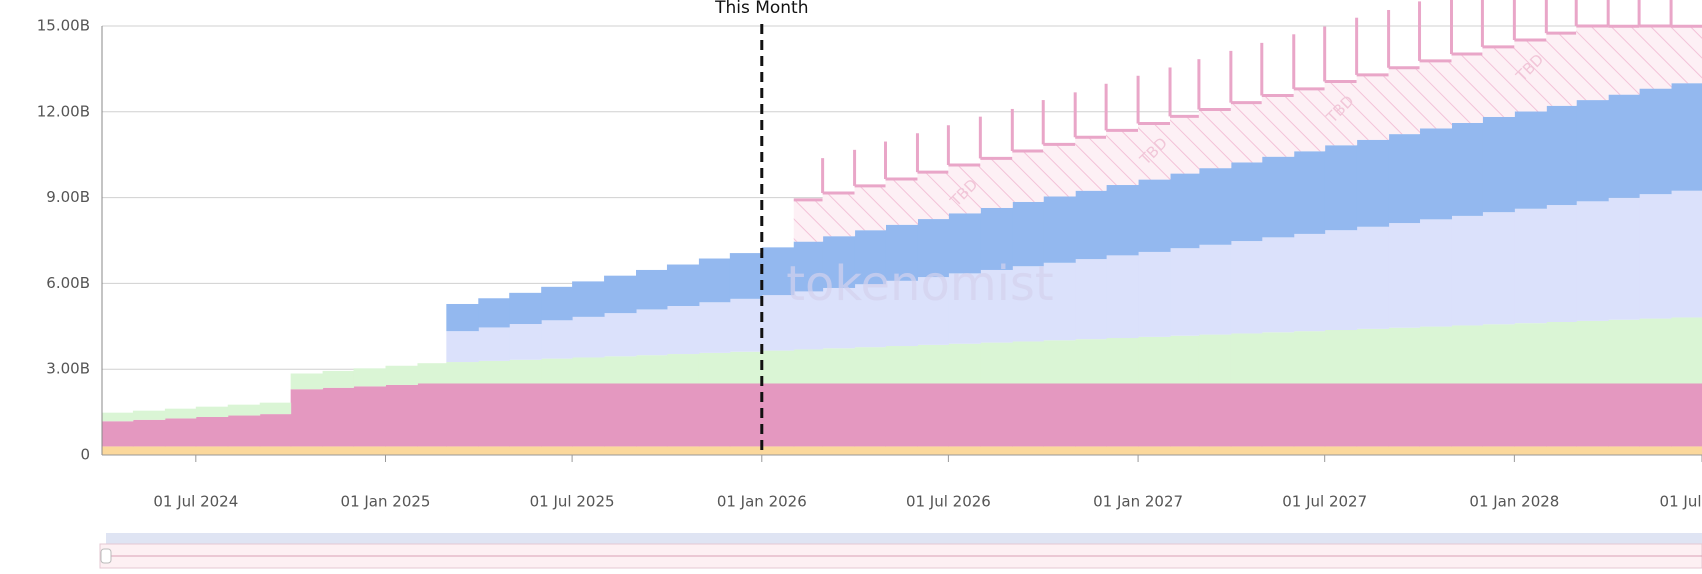 The width and height of the screenshot is (1702, 574). I want to click on x-tick-label: 01 Jan 2026, so click(762, 502).